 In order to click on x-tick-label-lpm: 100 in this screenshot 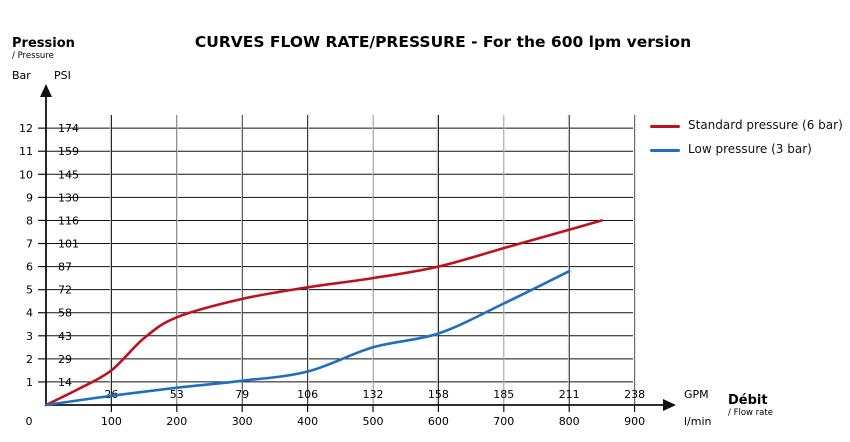, I will do `click(111, 421)`.